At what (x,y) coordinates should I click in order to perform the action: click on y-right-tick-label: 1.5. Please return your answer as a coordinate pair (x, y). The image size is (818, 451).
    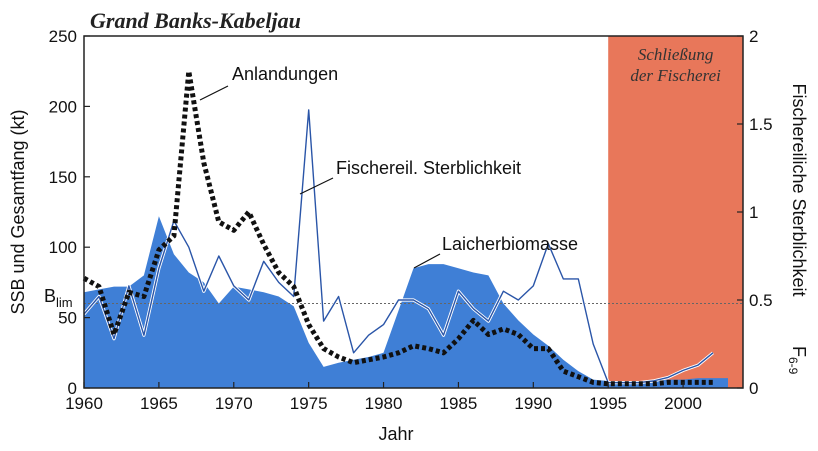
    Looking at the image, I should click on (761, 124).